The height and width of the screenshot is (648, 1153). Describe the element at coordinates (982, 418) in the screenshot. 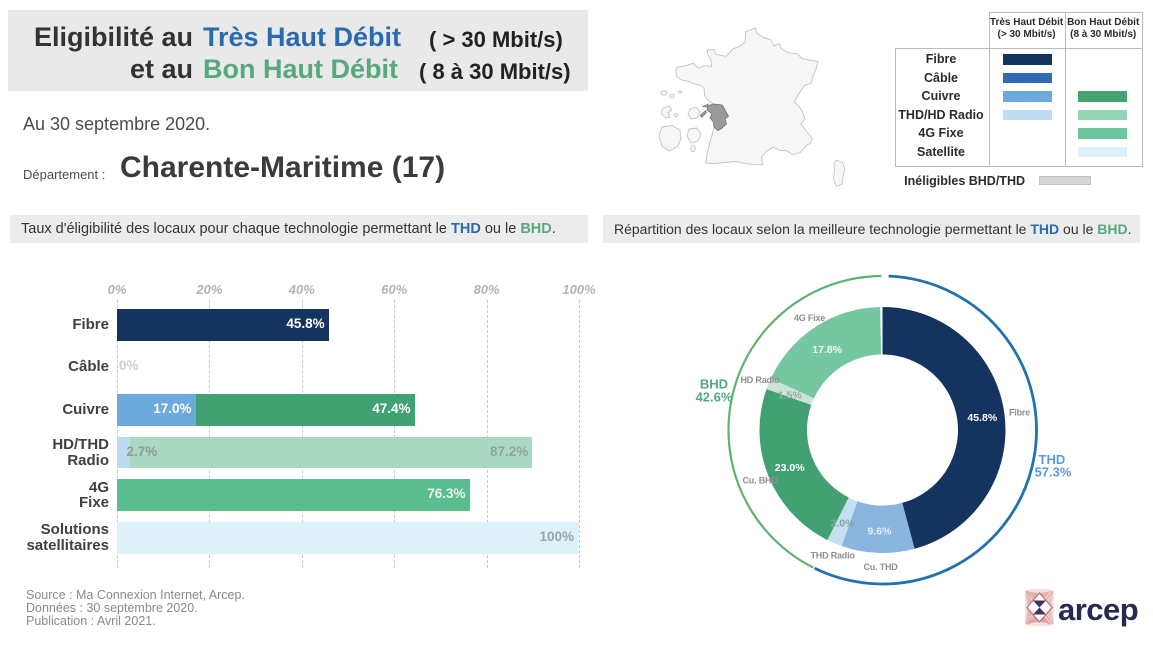

I see `svg-text: 45.8%` at that location.